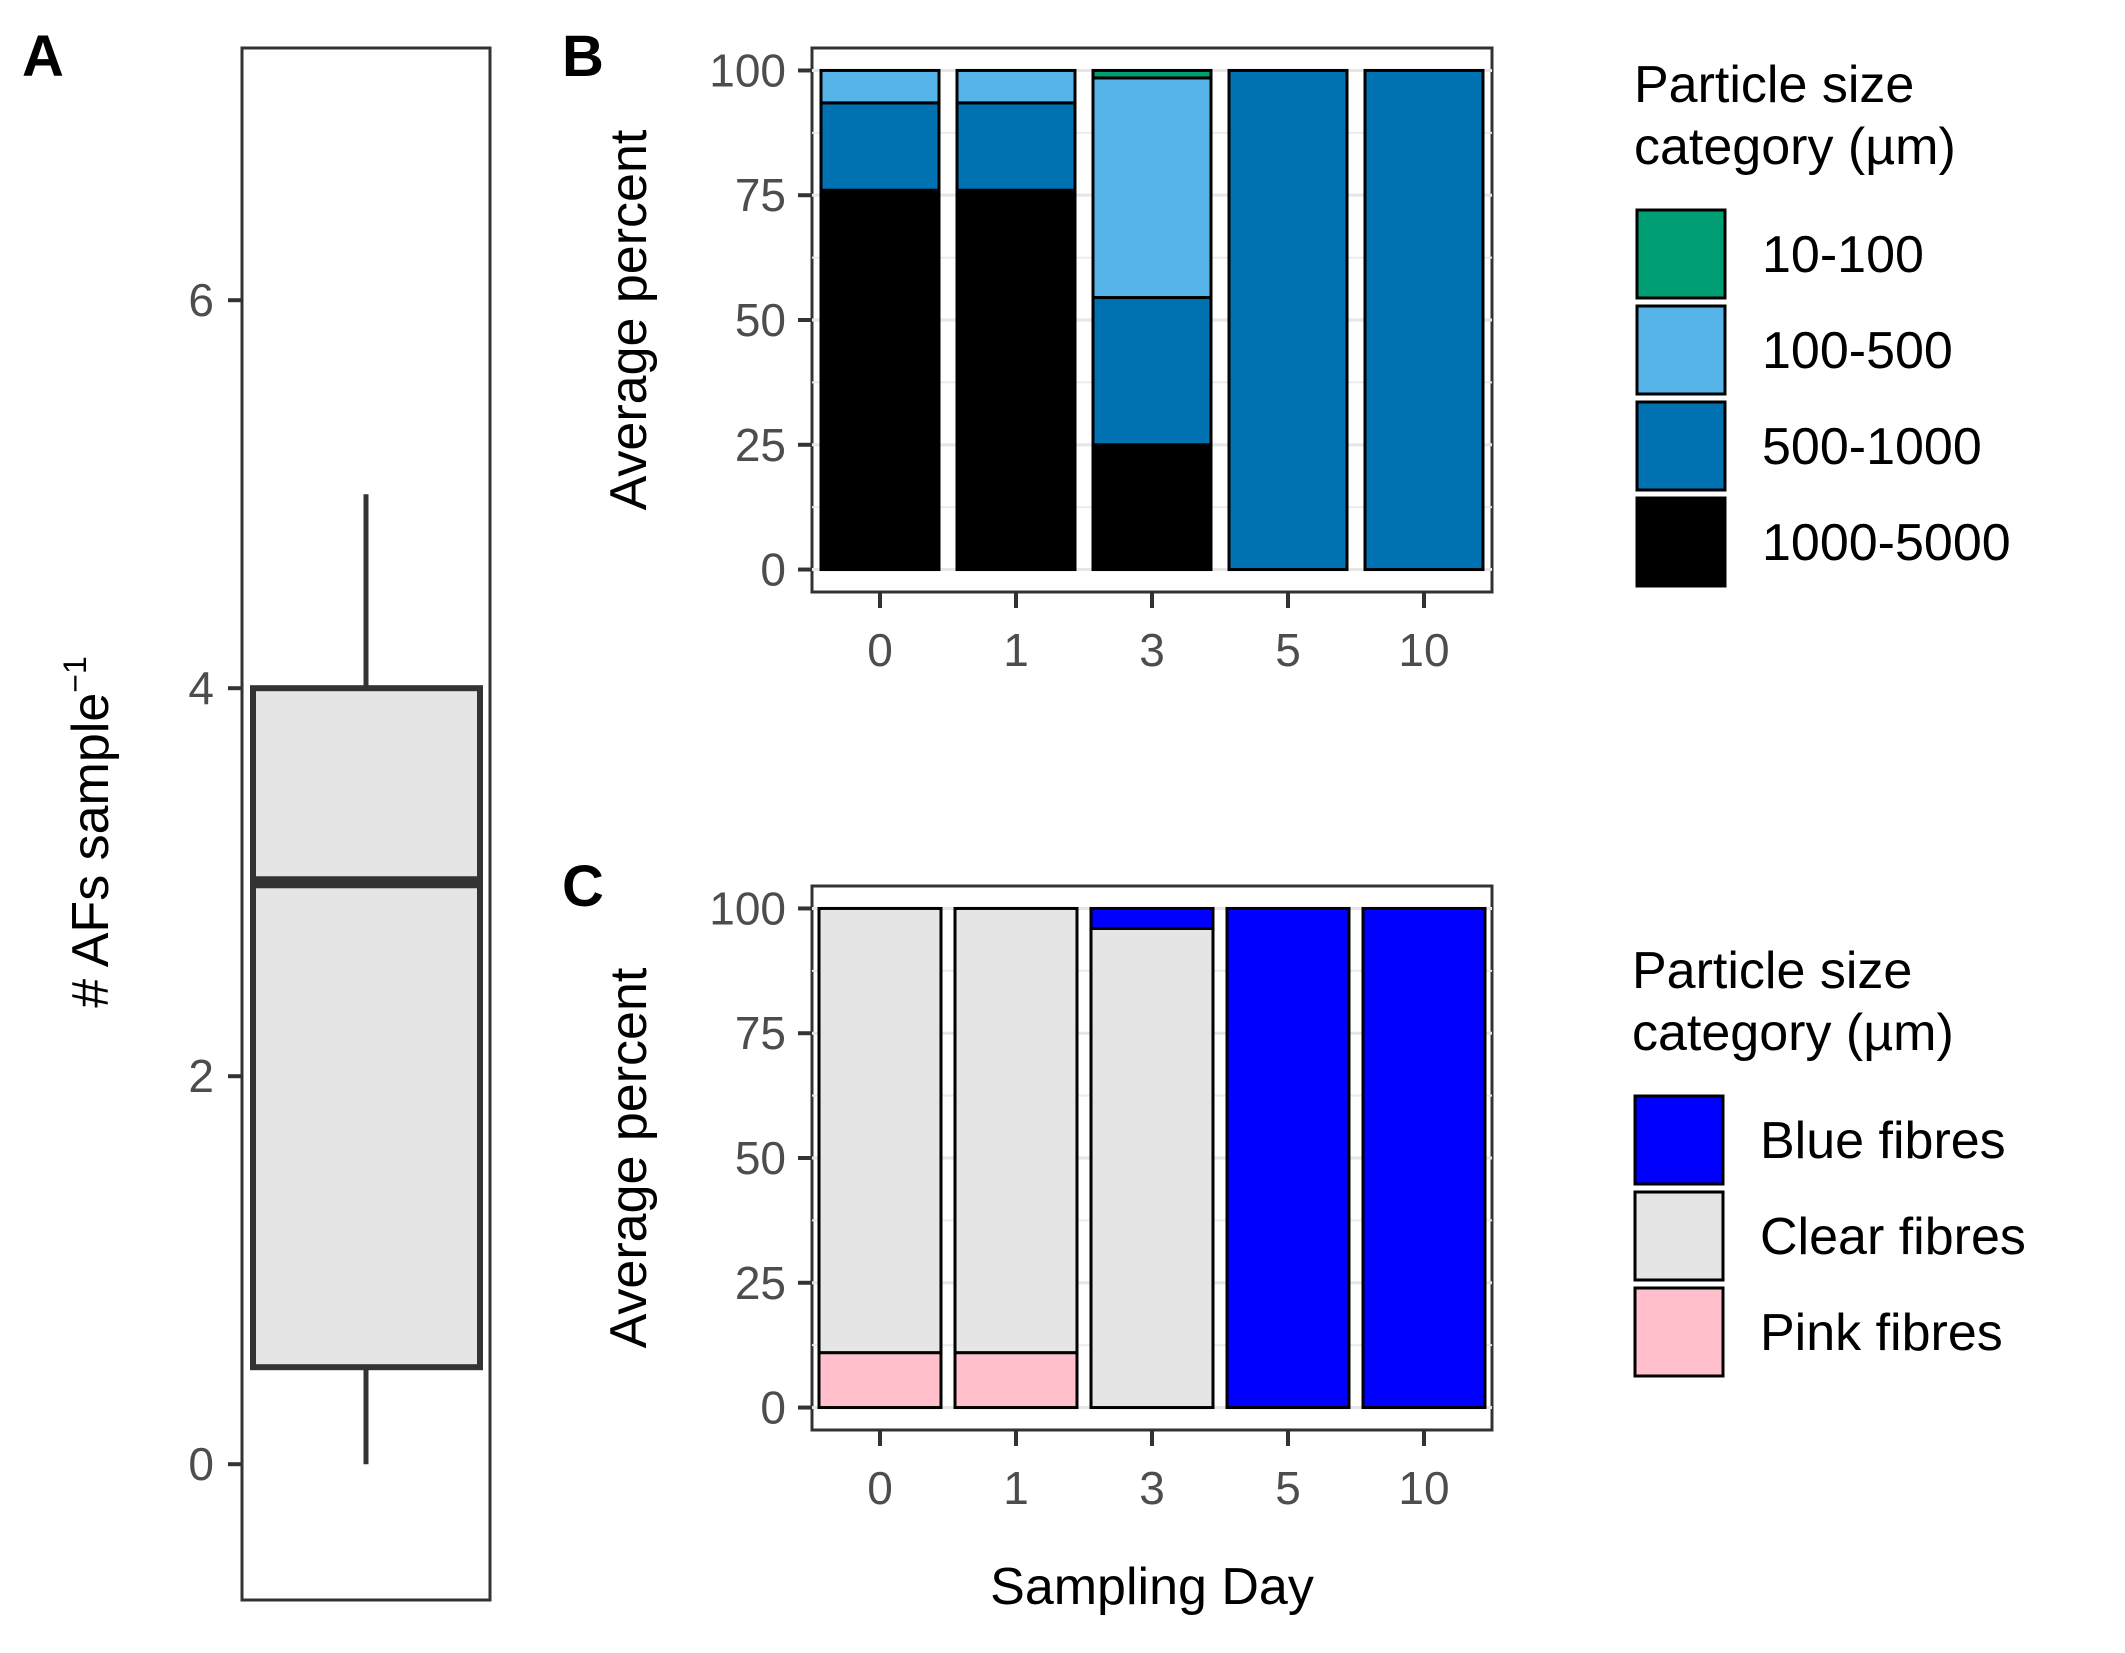 The height and width of the screenshot is (1653, 2125). I want to click on legend-label: Blue fibres, so click(1883, 1141).